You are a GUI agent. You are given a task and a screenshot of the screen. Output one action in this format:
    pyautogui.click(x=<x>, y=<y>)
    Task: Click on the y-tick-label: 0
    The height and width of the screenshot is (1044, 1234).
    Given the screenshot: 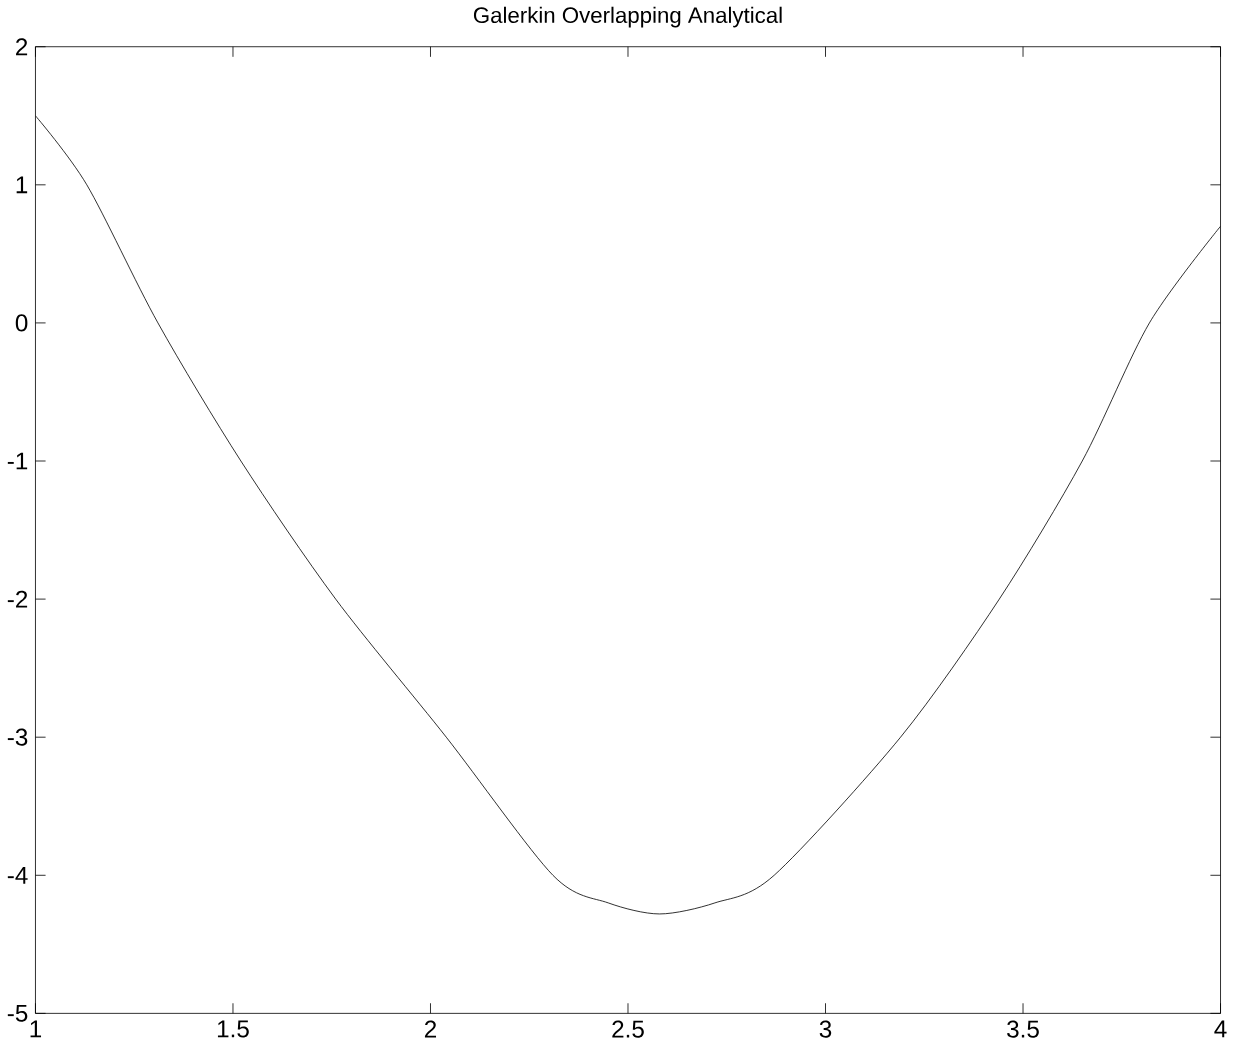 What is the action you would take?
    pyautogui.click(x=21, y=323)
    